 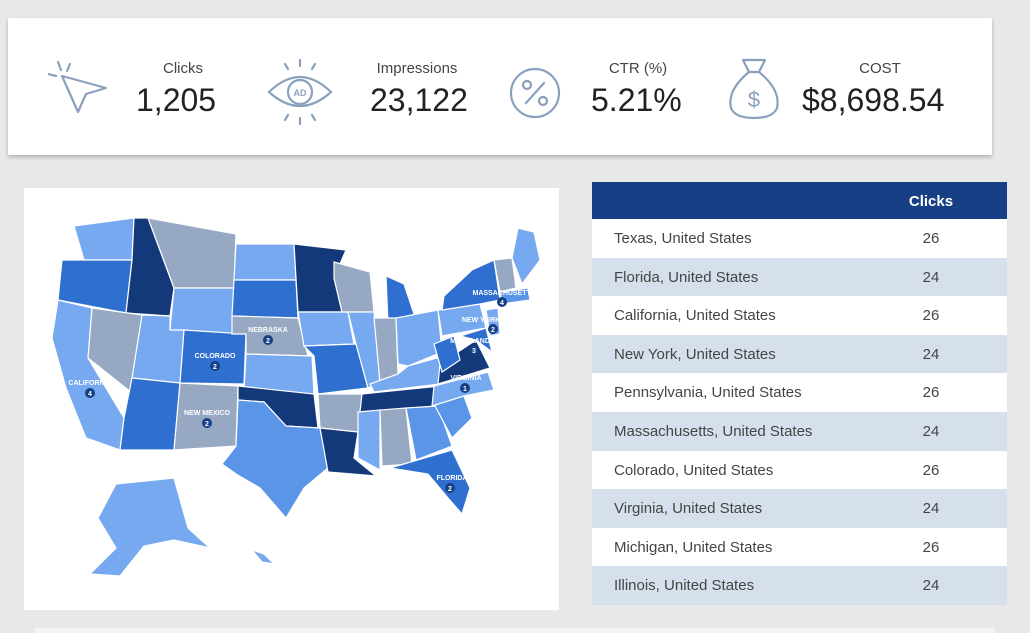 What do you see at coordinates (799, 315) in the screenshot?
I see `table-row: California, United States 26` at bounding box center [799, 315].